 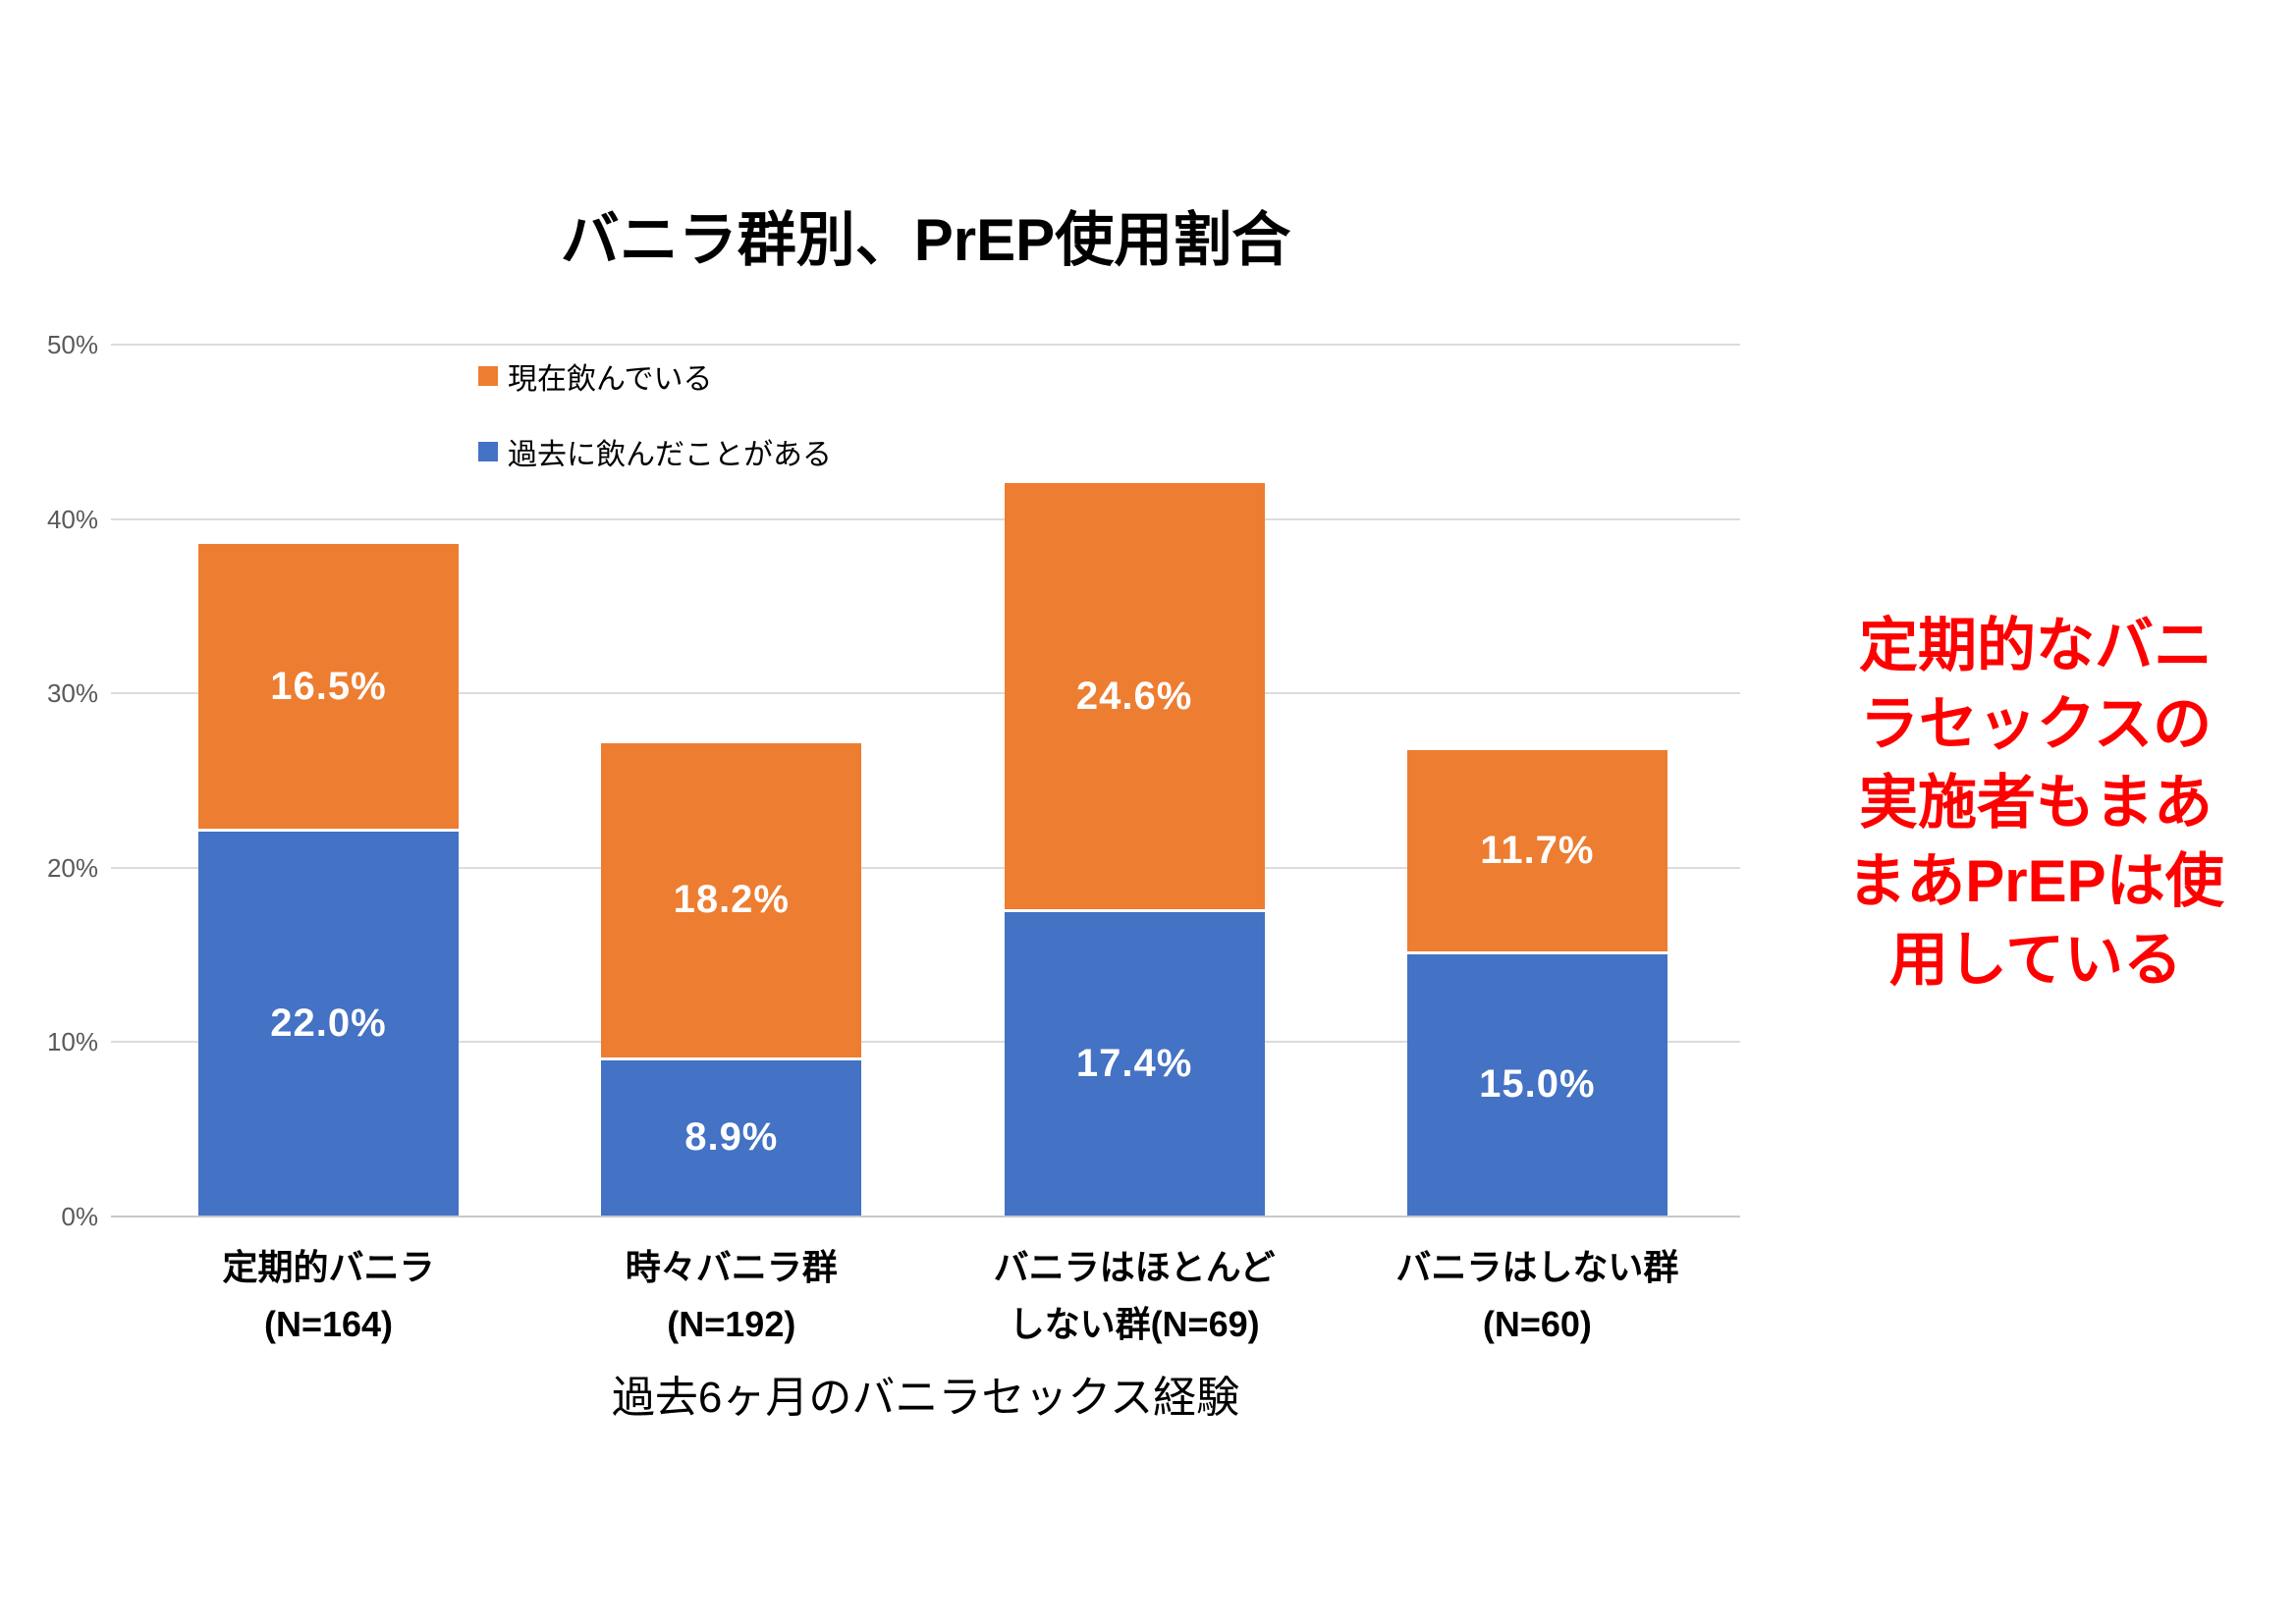 I want to click on segment-label: 11.7%, so click(x=1537, y=850).